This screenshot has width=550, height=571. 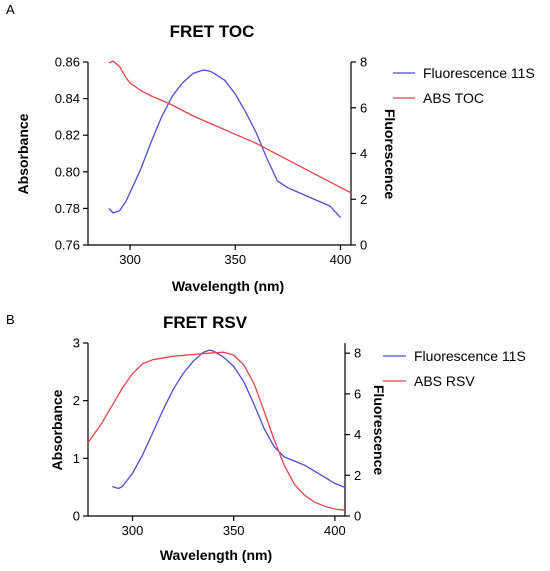 What do you see at coordinates (205, 322) in the screenshot?
I see `chart-title: FRET RSV` at bounding box center [205, 322].